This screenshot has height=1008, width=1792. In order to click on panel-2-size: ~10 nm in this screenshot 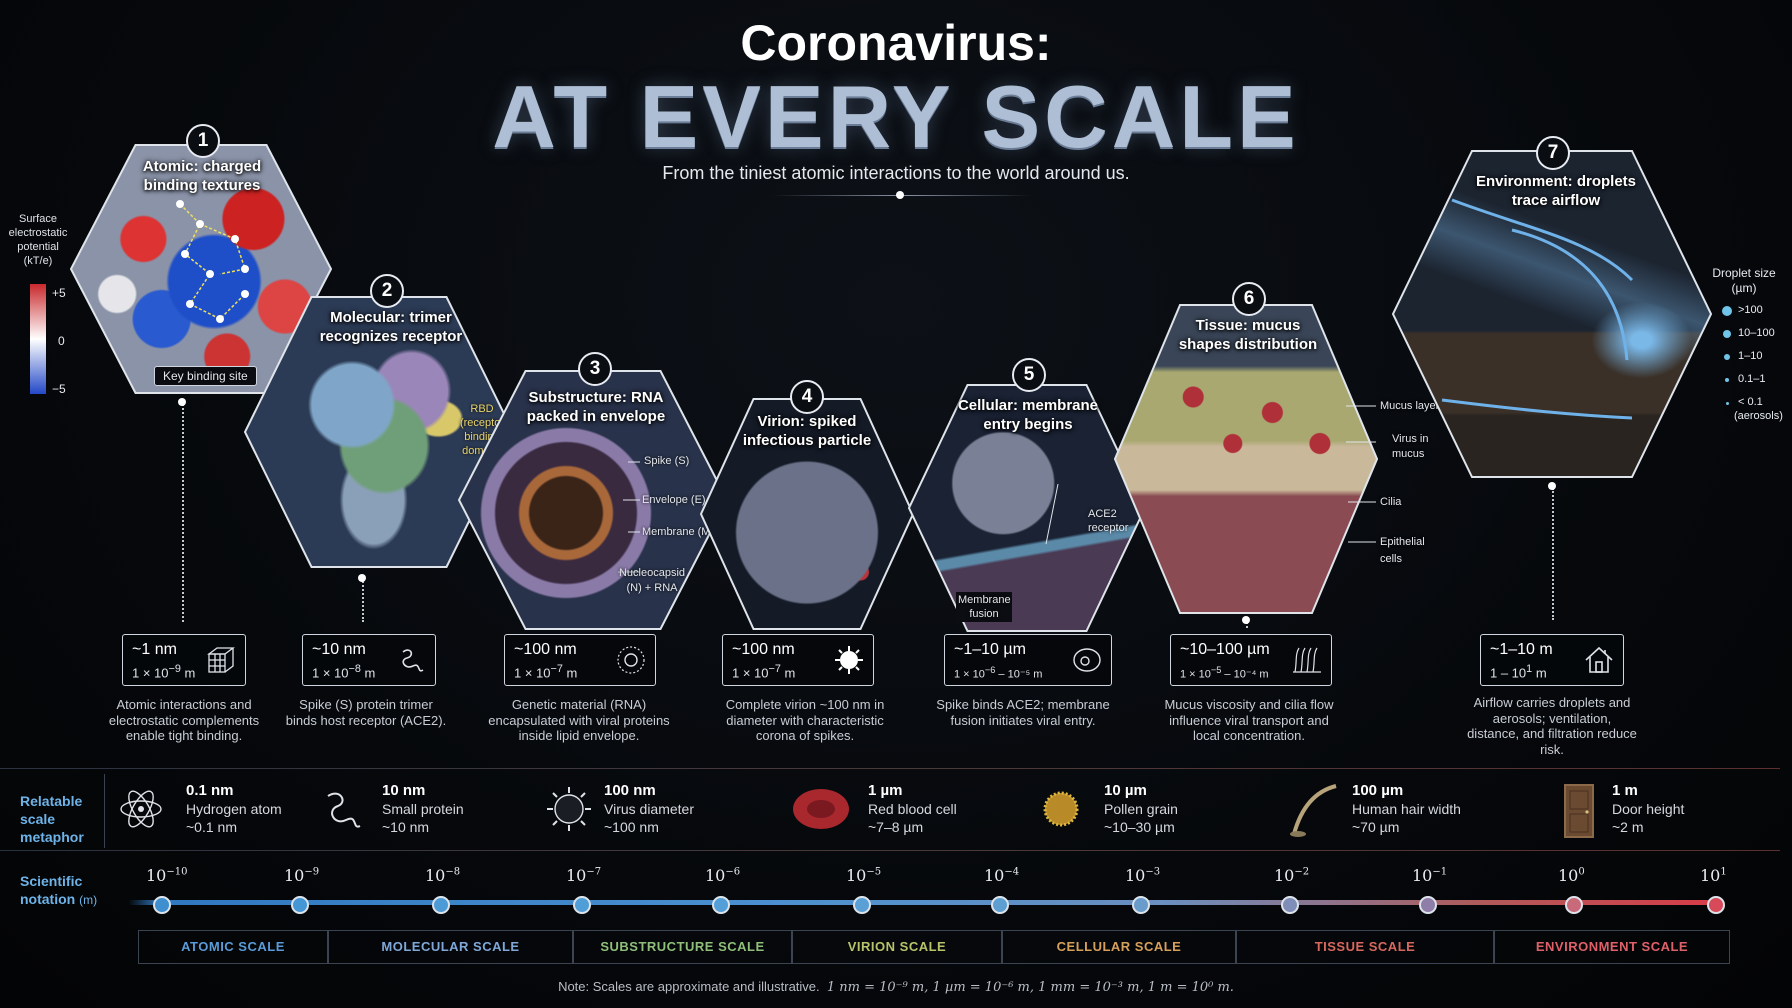, I will do `click(339, 649)`.